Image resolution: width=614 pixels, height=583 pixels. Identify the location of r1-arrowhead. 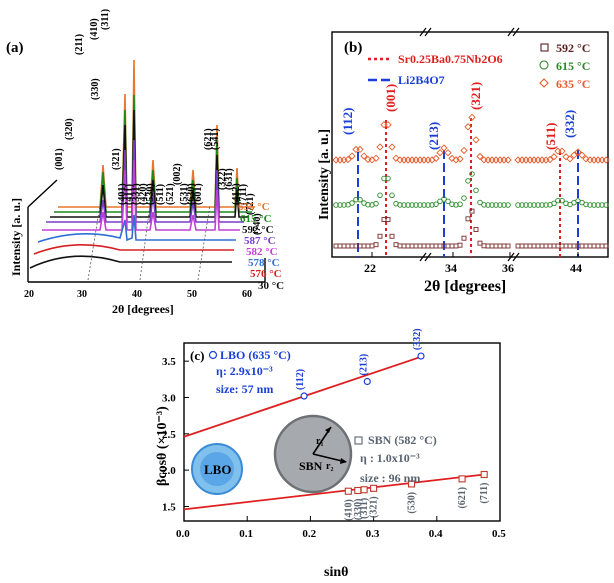
(328, 430).